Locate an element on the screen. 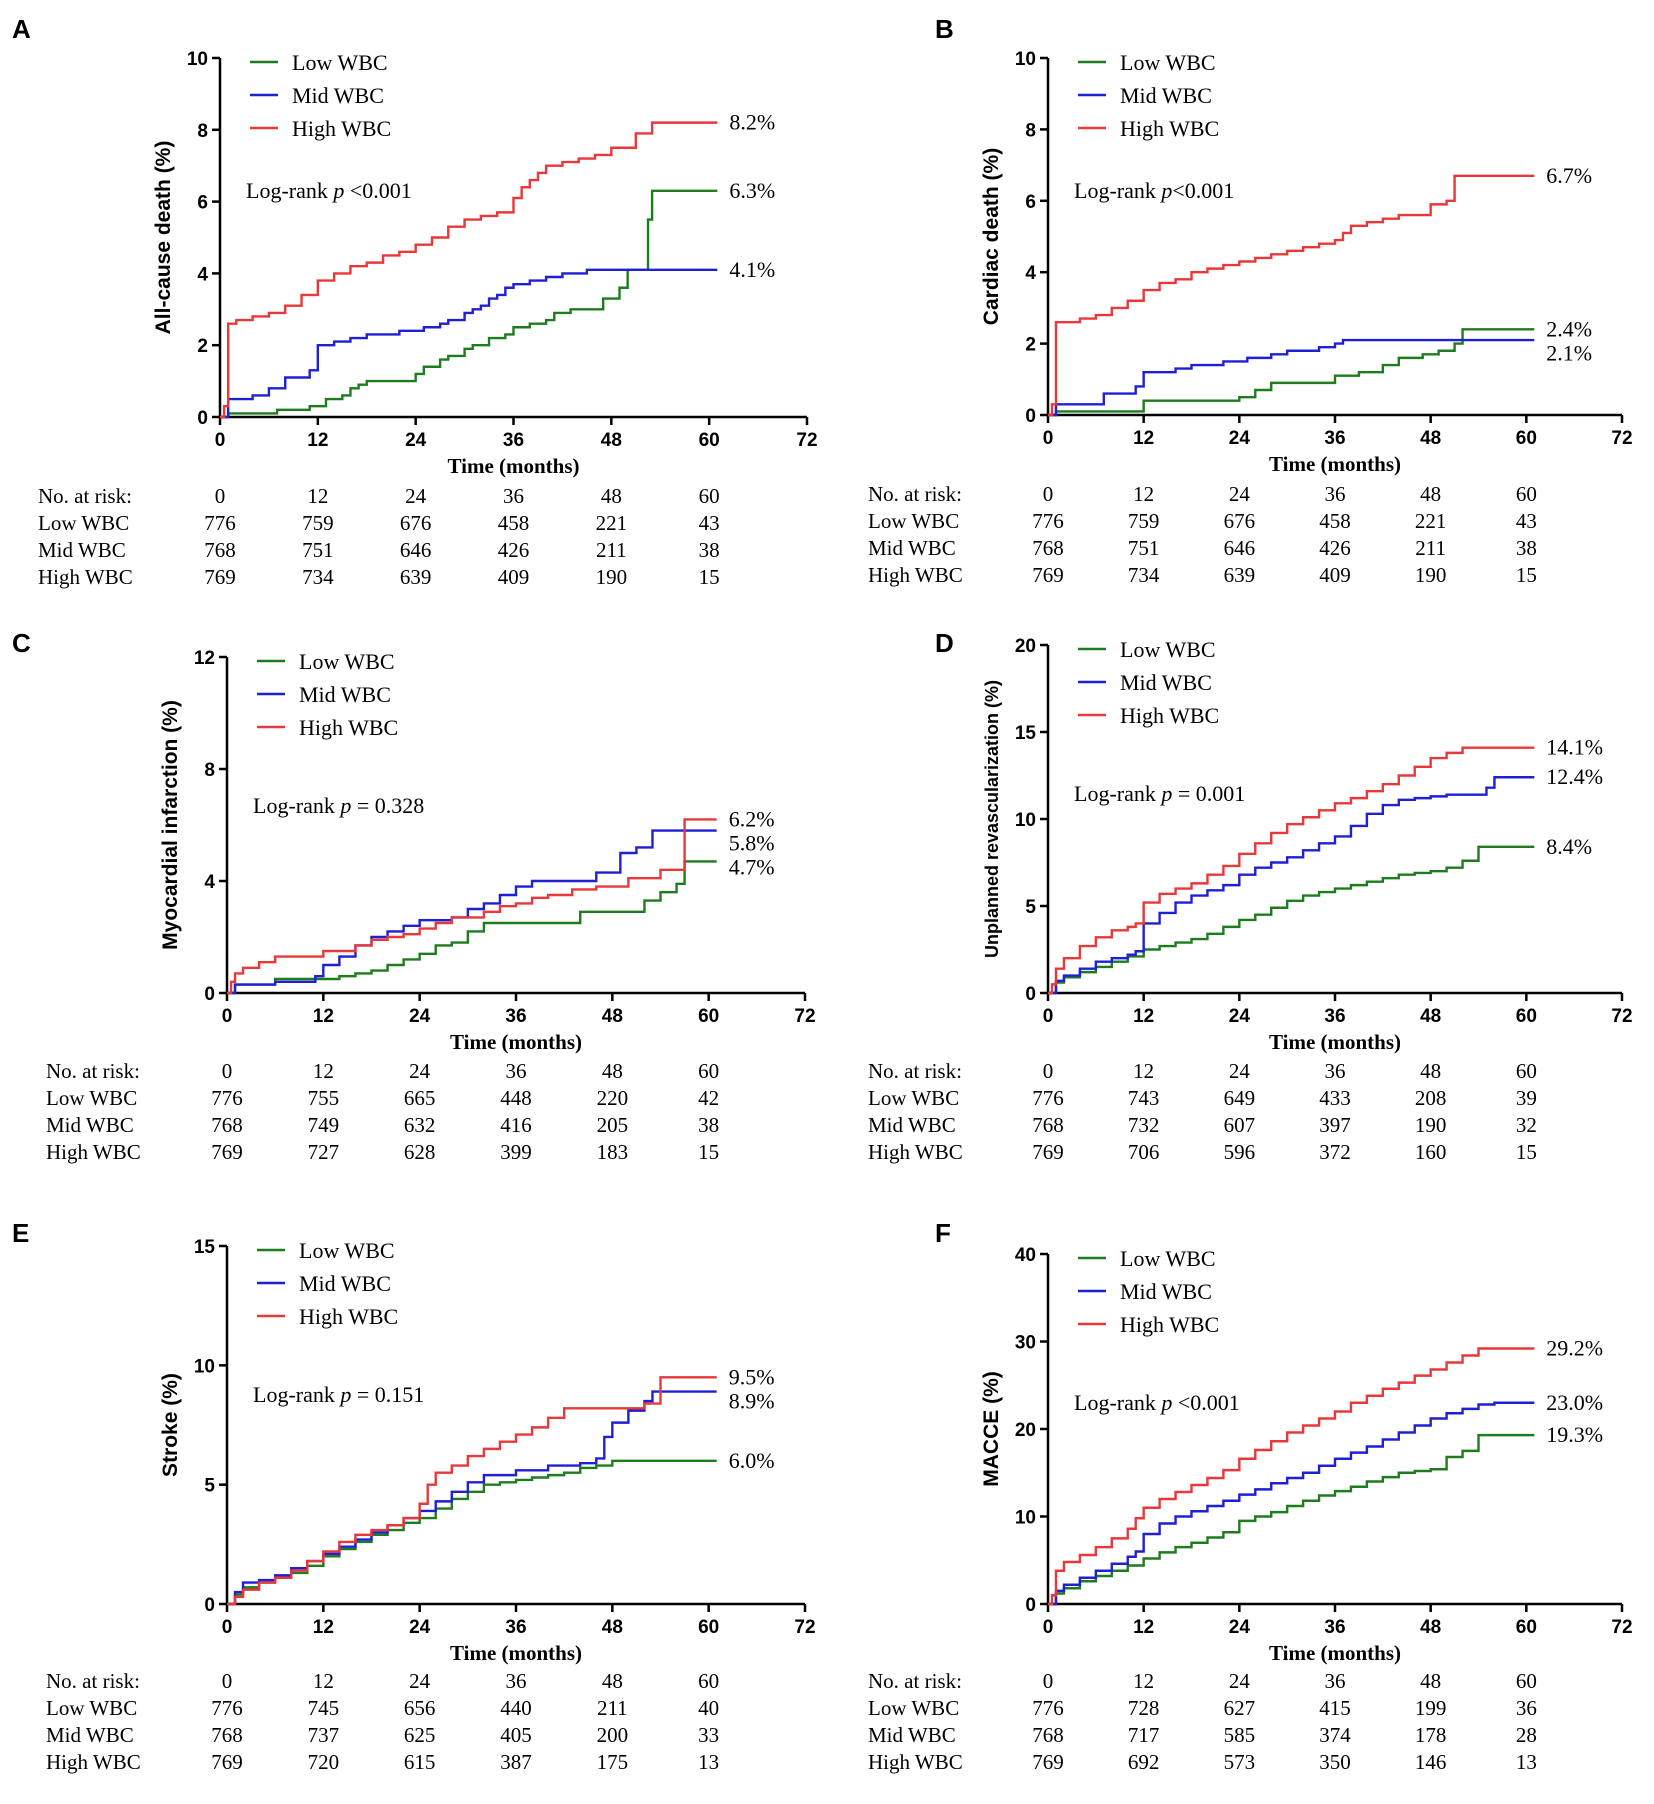 This screenshot has height=1804, width=1654. risk-table-cell: 627 is located at coordinates (1240, 1708).